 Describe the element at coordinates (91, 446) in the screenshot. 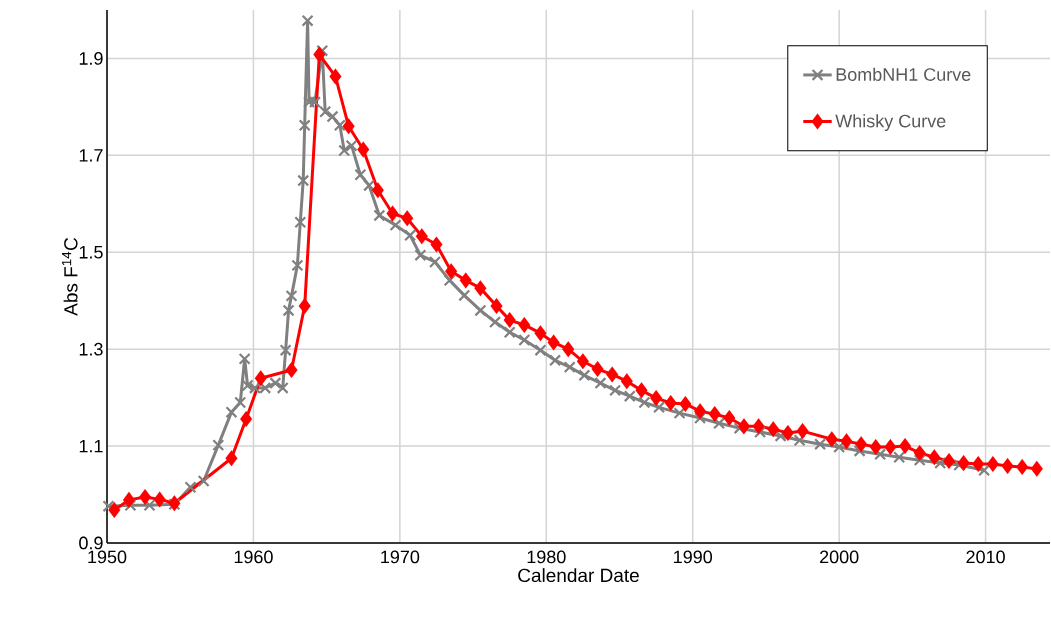

I see `y-tick-label: 1.1` at that location.